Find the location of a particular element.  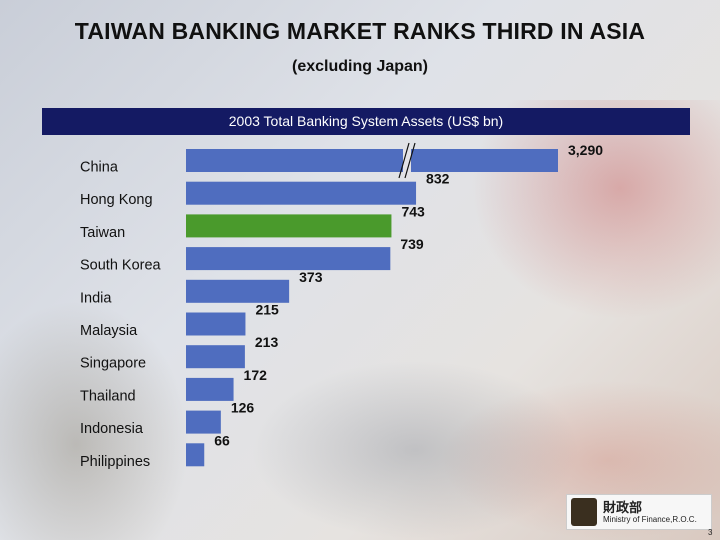

bar-thailand is located at coordinates (210, 389).